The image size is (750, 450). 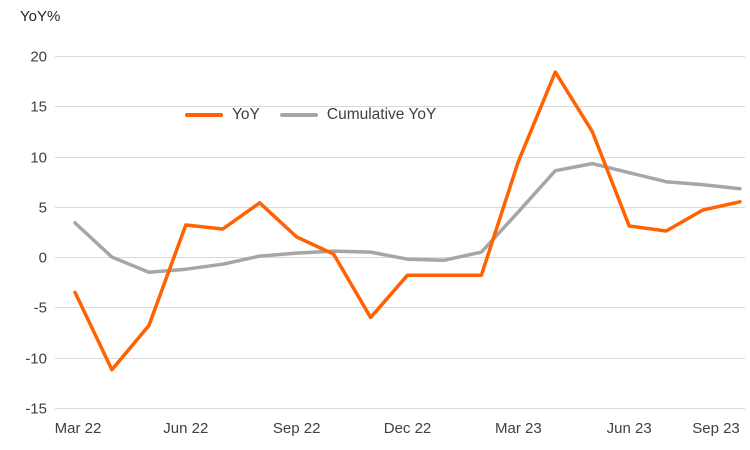 I want to click on x-tick-label: Sep 23, so click(x=716, y=428).